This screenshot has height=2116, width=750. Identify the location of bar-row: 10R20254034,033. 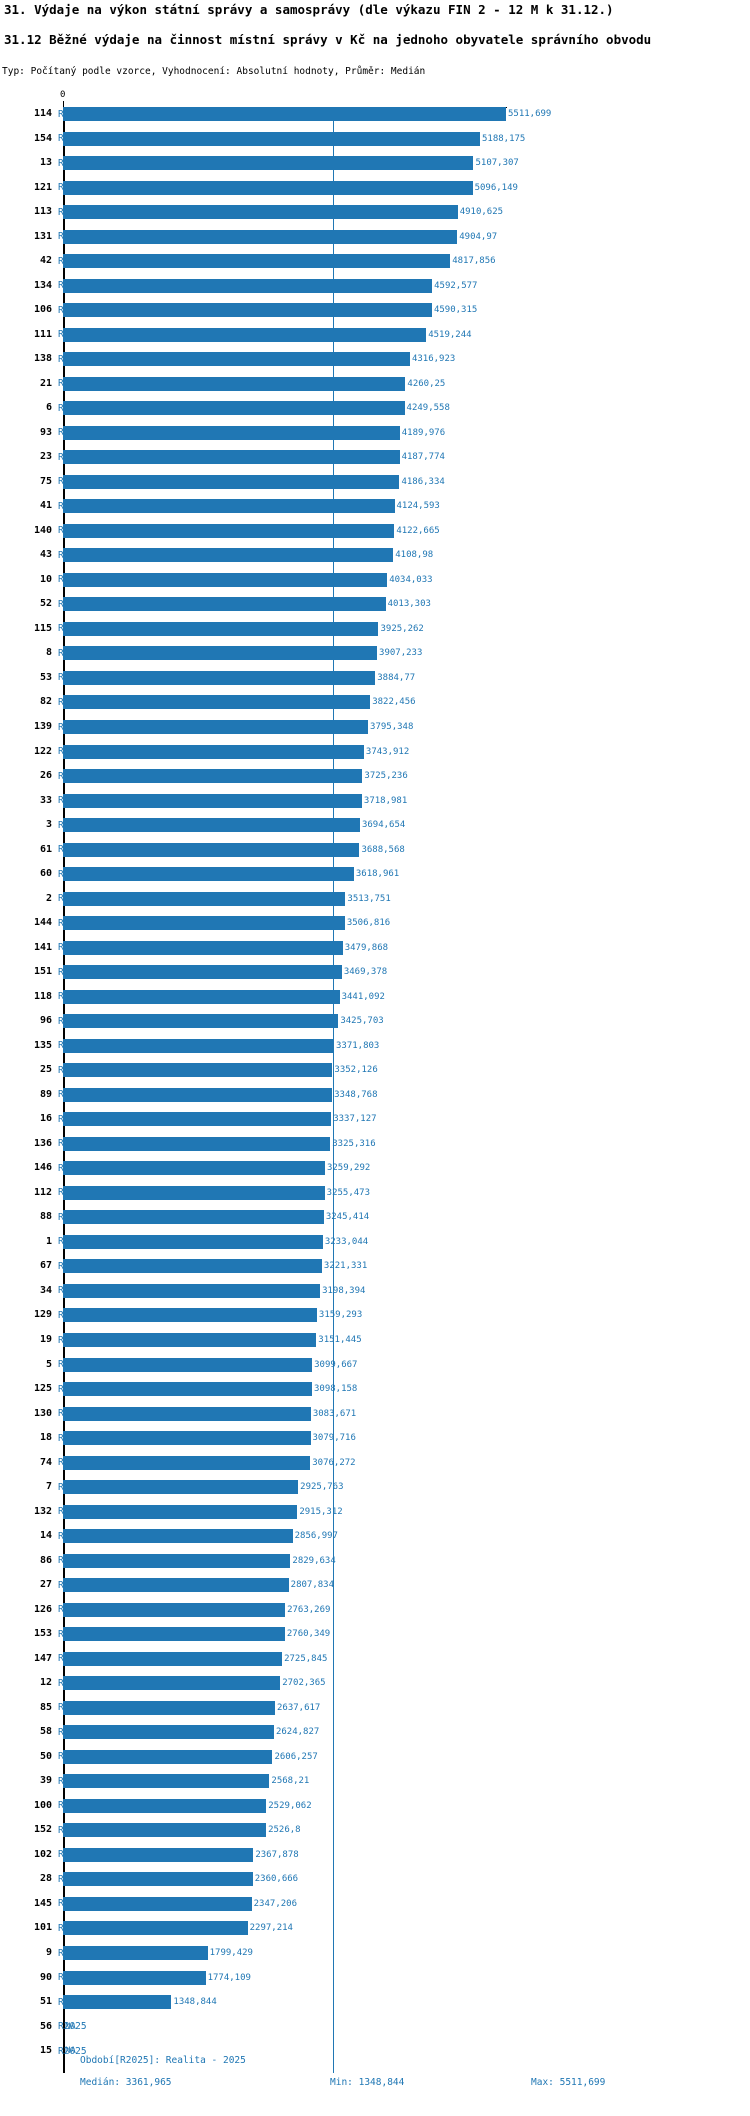
(375, 585).